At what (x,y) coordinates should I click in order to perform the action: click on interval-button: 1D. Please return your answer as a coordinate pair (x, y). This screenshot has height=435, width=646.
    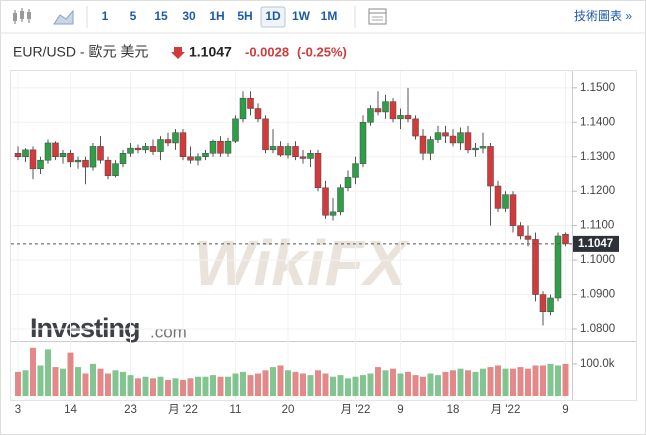
    Looking at the image, I should click on (273, 16).